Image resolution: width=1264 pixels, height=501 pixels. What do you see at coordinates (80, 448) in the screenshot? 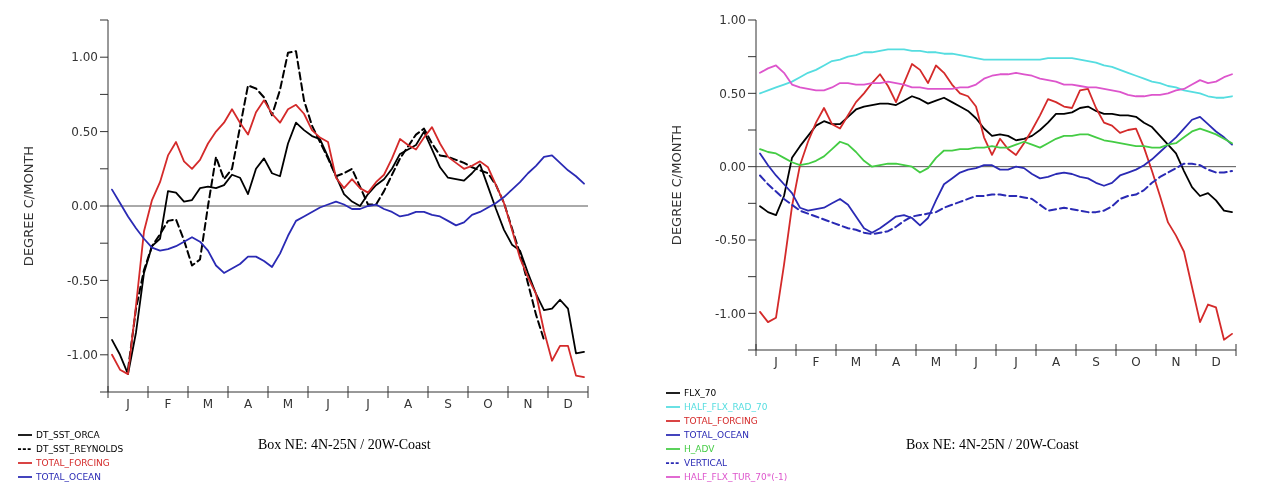
I see `legend-label: DT_SST_REYNOLDS` at bounding box center [80, 448].